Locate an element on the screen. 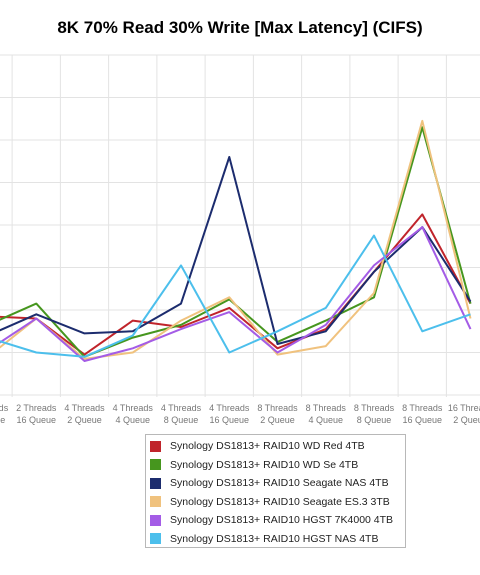  legend-item: Synology DS1813+ RAID10 Seagate NAS 4TB is located at coordinates (275, 483).